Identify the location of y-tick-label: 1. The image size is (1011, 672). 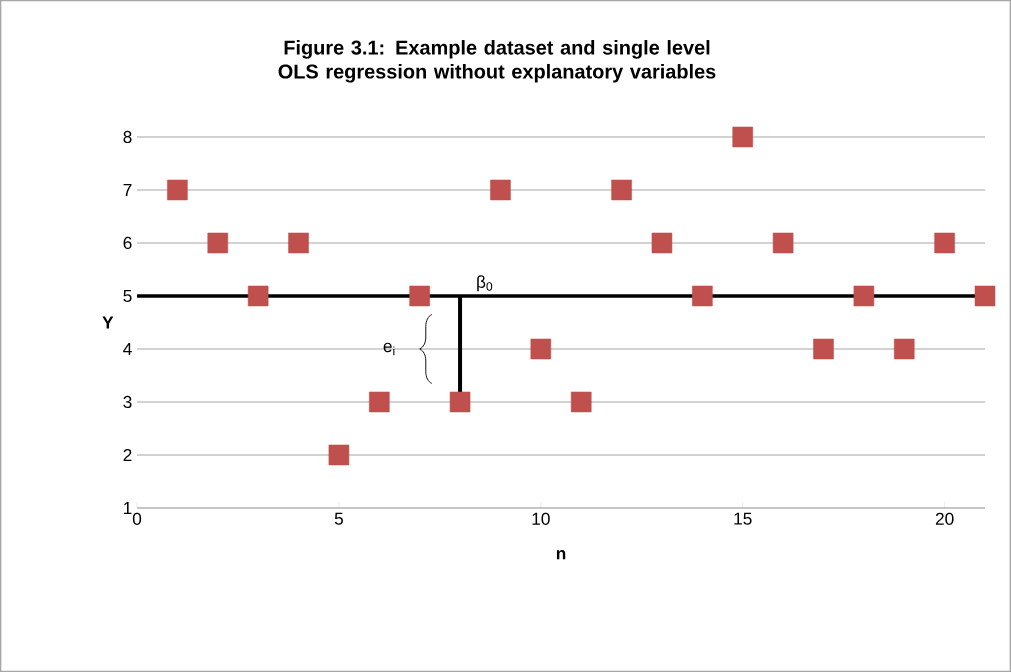
(128, 508).